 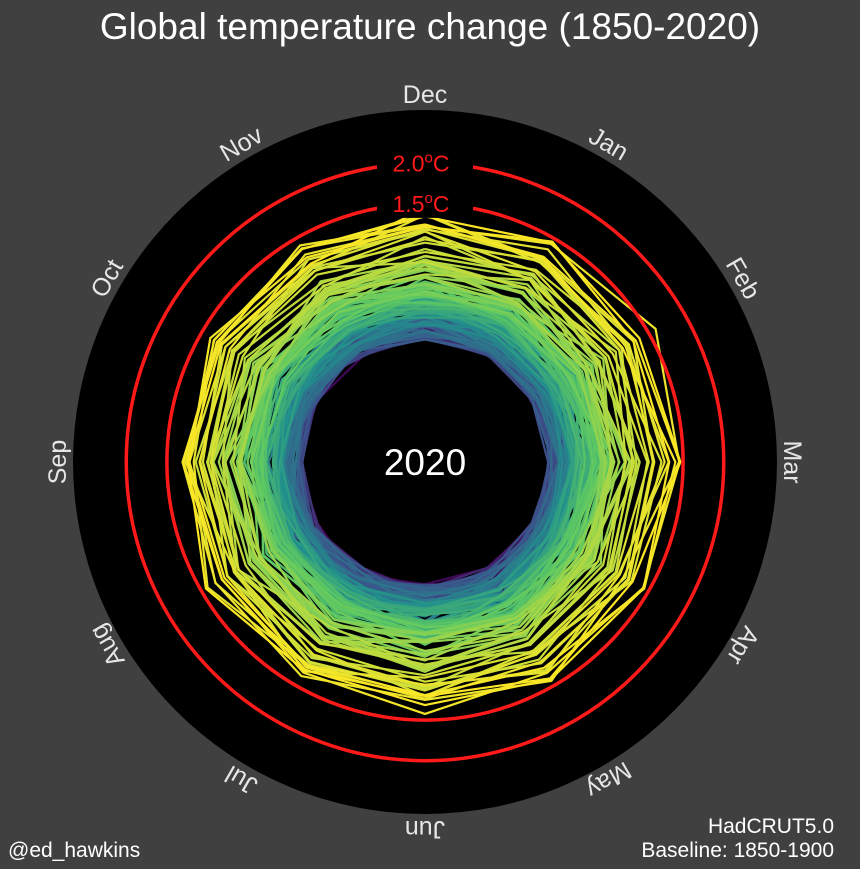 What do you see at coordinates (58, 462) in the screenshot?
I see `month-label-sep: Sep` at bounding box center [58, 462].